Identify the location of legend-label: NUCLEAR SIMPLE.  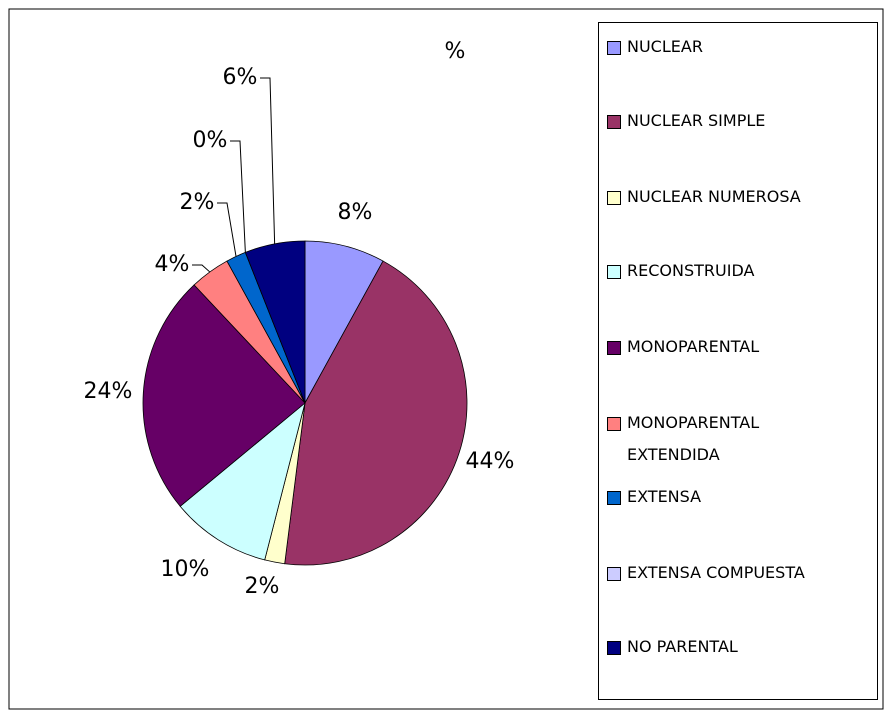
(696, 120).